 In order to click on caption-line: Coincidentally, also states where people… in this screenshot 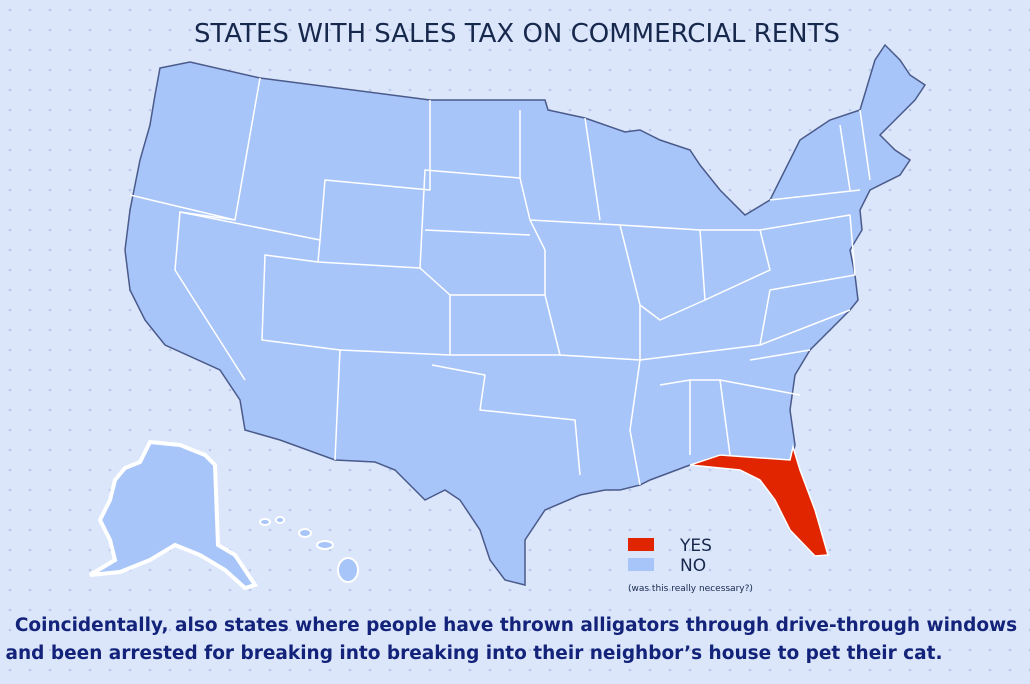, I will do `click(516, 625)`.